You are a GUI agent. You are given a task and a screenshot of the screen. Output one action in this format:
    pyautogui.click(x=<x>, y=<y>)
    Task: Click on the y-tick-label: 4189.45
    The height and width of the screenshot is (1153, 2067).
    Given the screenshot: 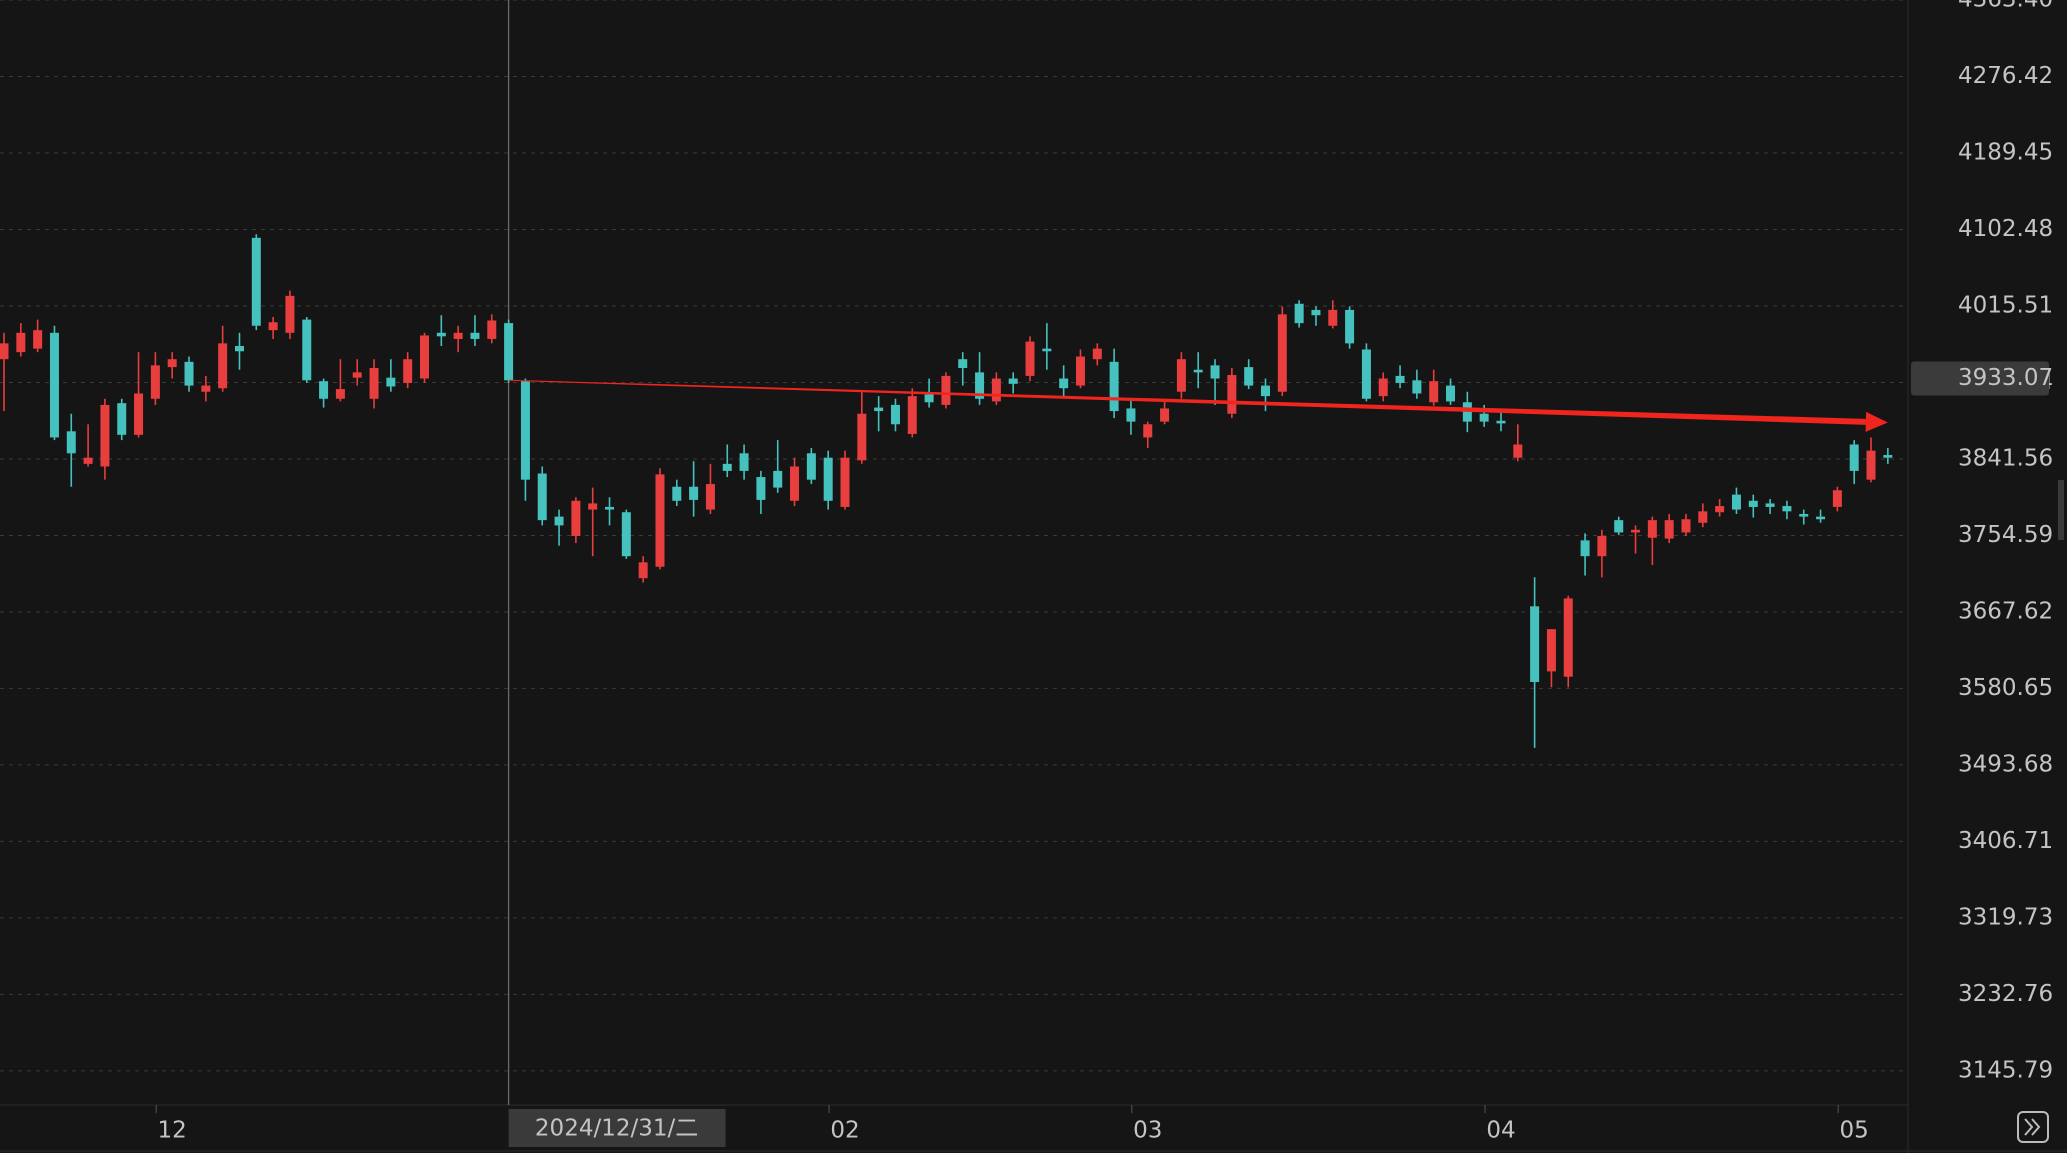 What is the action you would take?
    pyautogui.click(x=2005, y=152)
    